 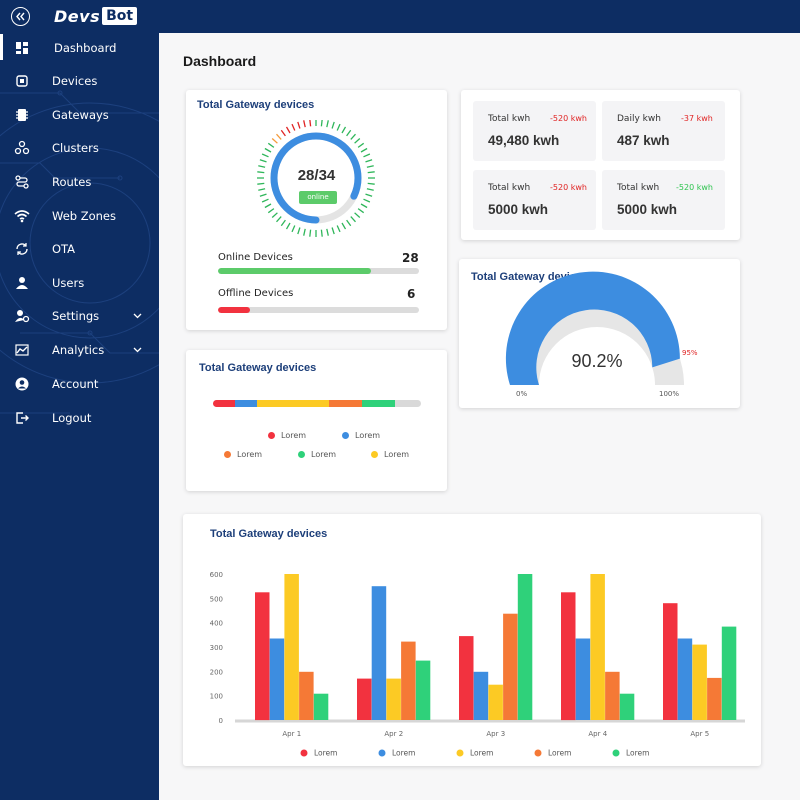 I want to click on sidebar-item-analytics: Analytics, so click(x=79, y=350).